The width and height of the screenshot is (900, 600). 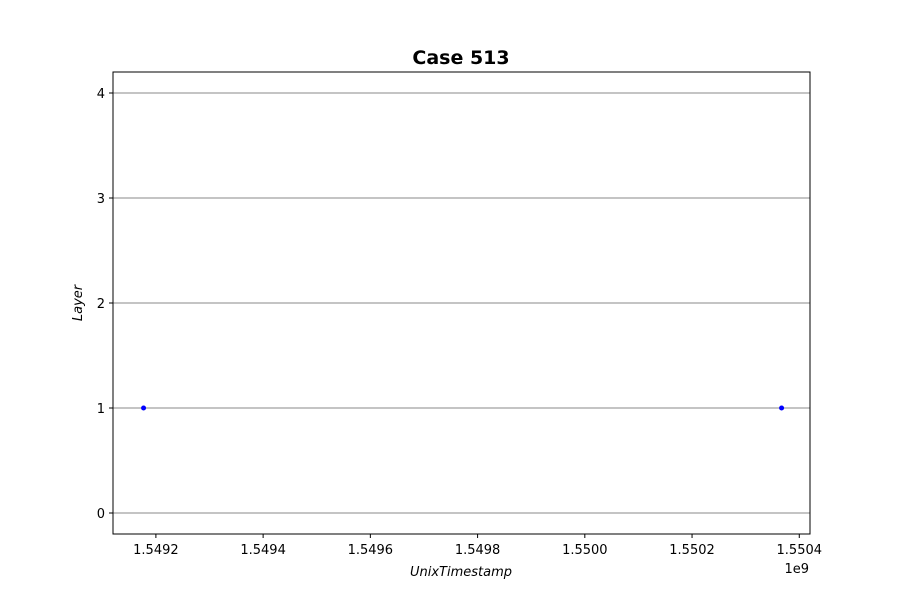 I want to click on x-tick-label: 1.5502, so click(x=692, y=550).